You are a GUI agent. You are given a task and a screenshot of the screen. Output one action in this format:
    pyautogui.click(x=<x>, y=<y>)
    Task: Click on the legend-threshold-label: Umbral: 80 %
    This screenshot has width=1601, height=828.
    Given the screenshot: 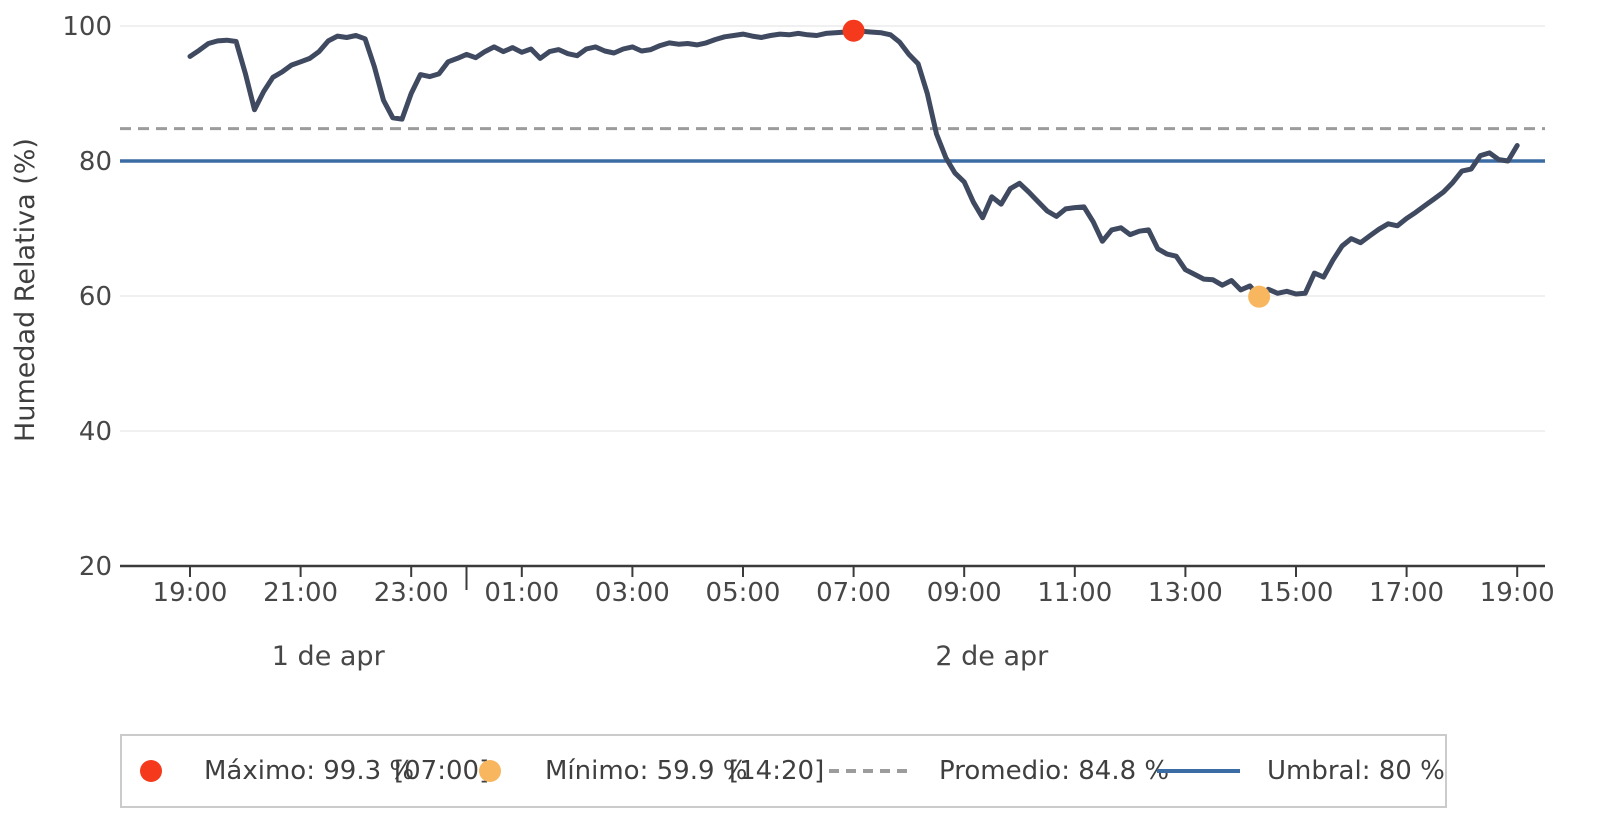 What is the action you would take?
    pyautogui.click(x=1356, y=771)
    